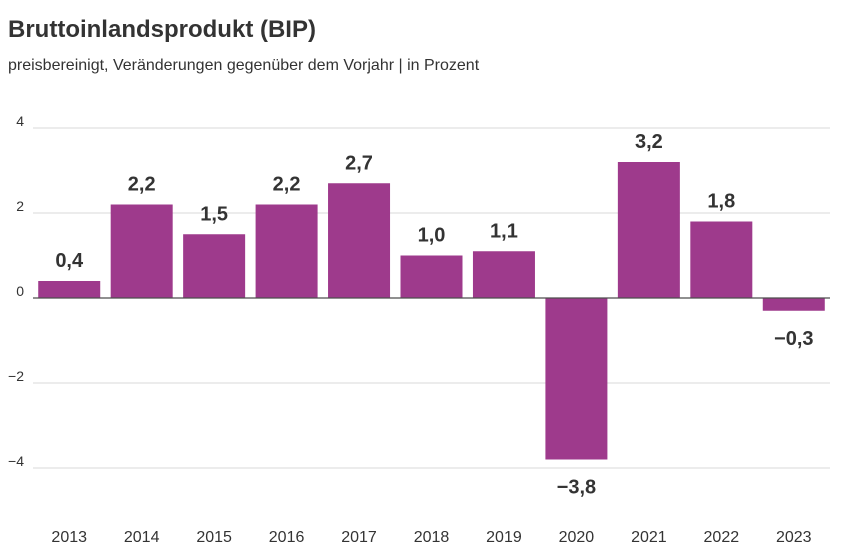  I want to click on x-tick-label: 2016, so click(287, 537).